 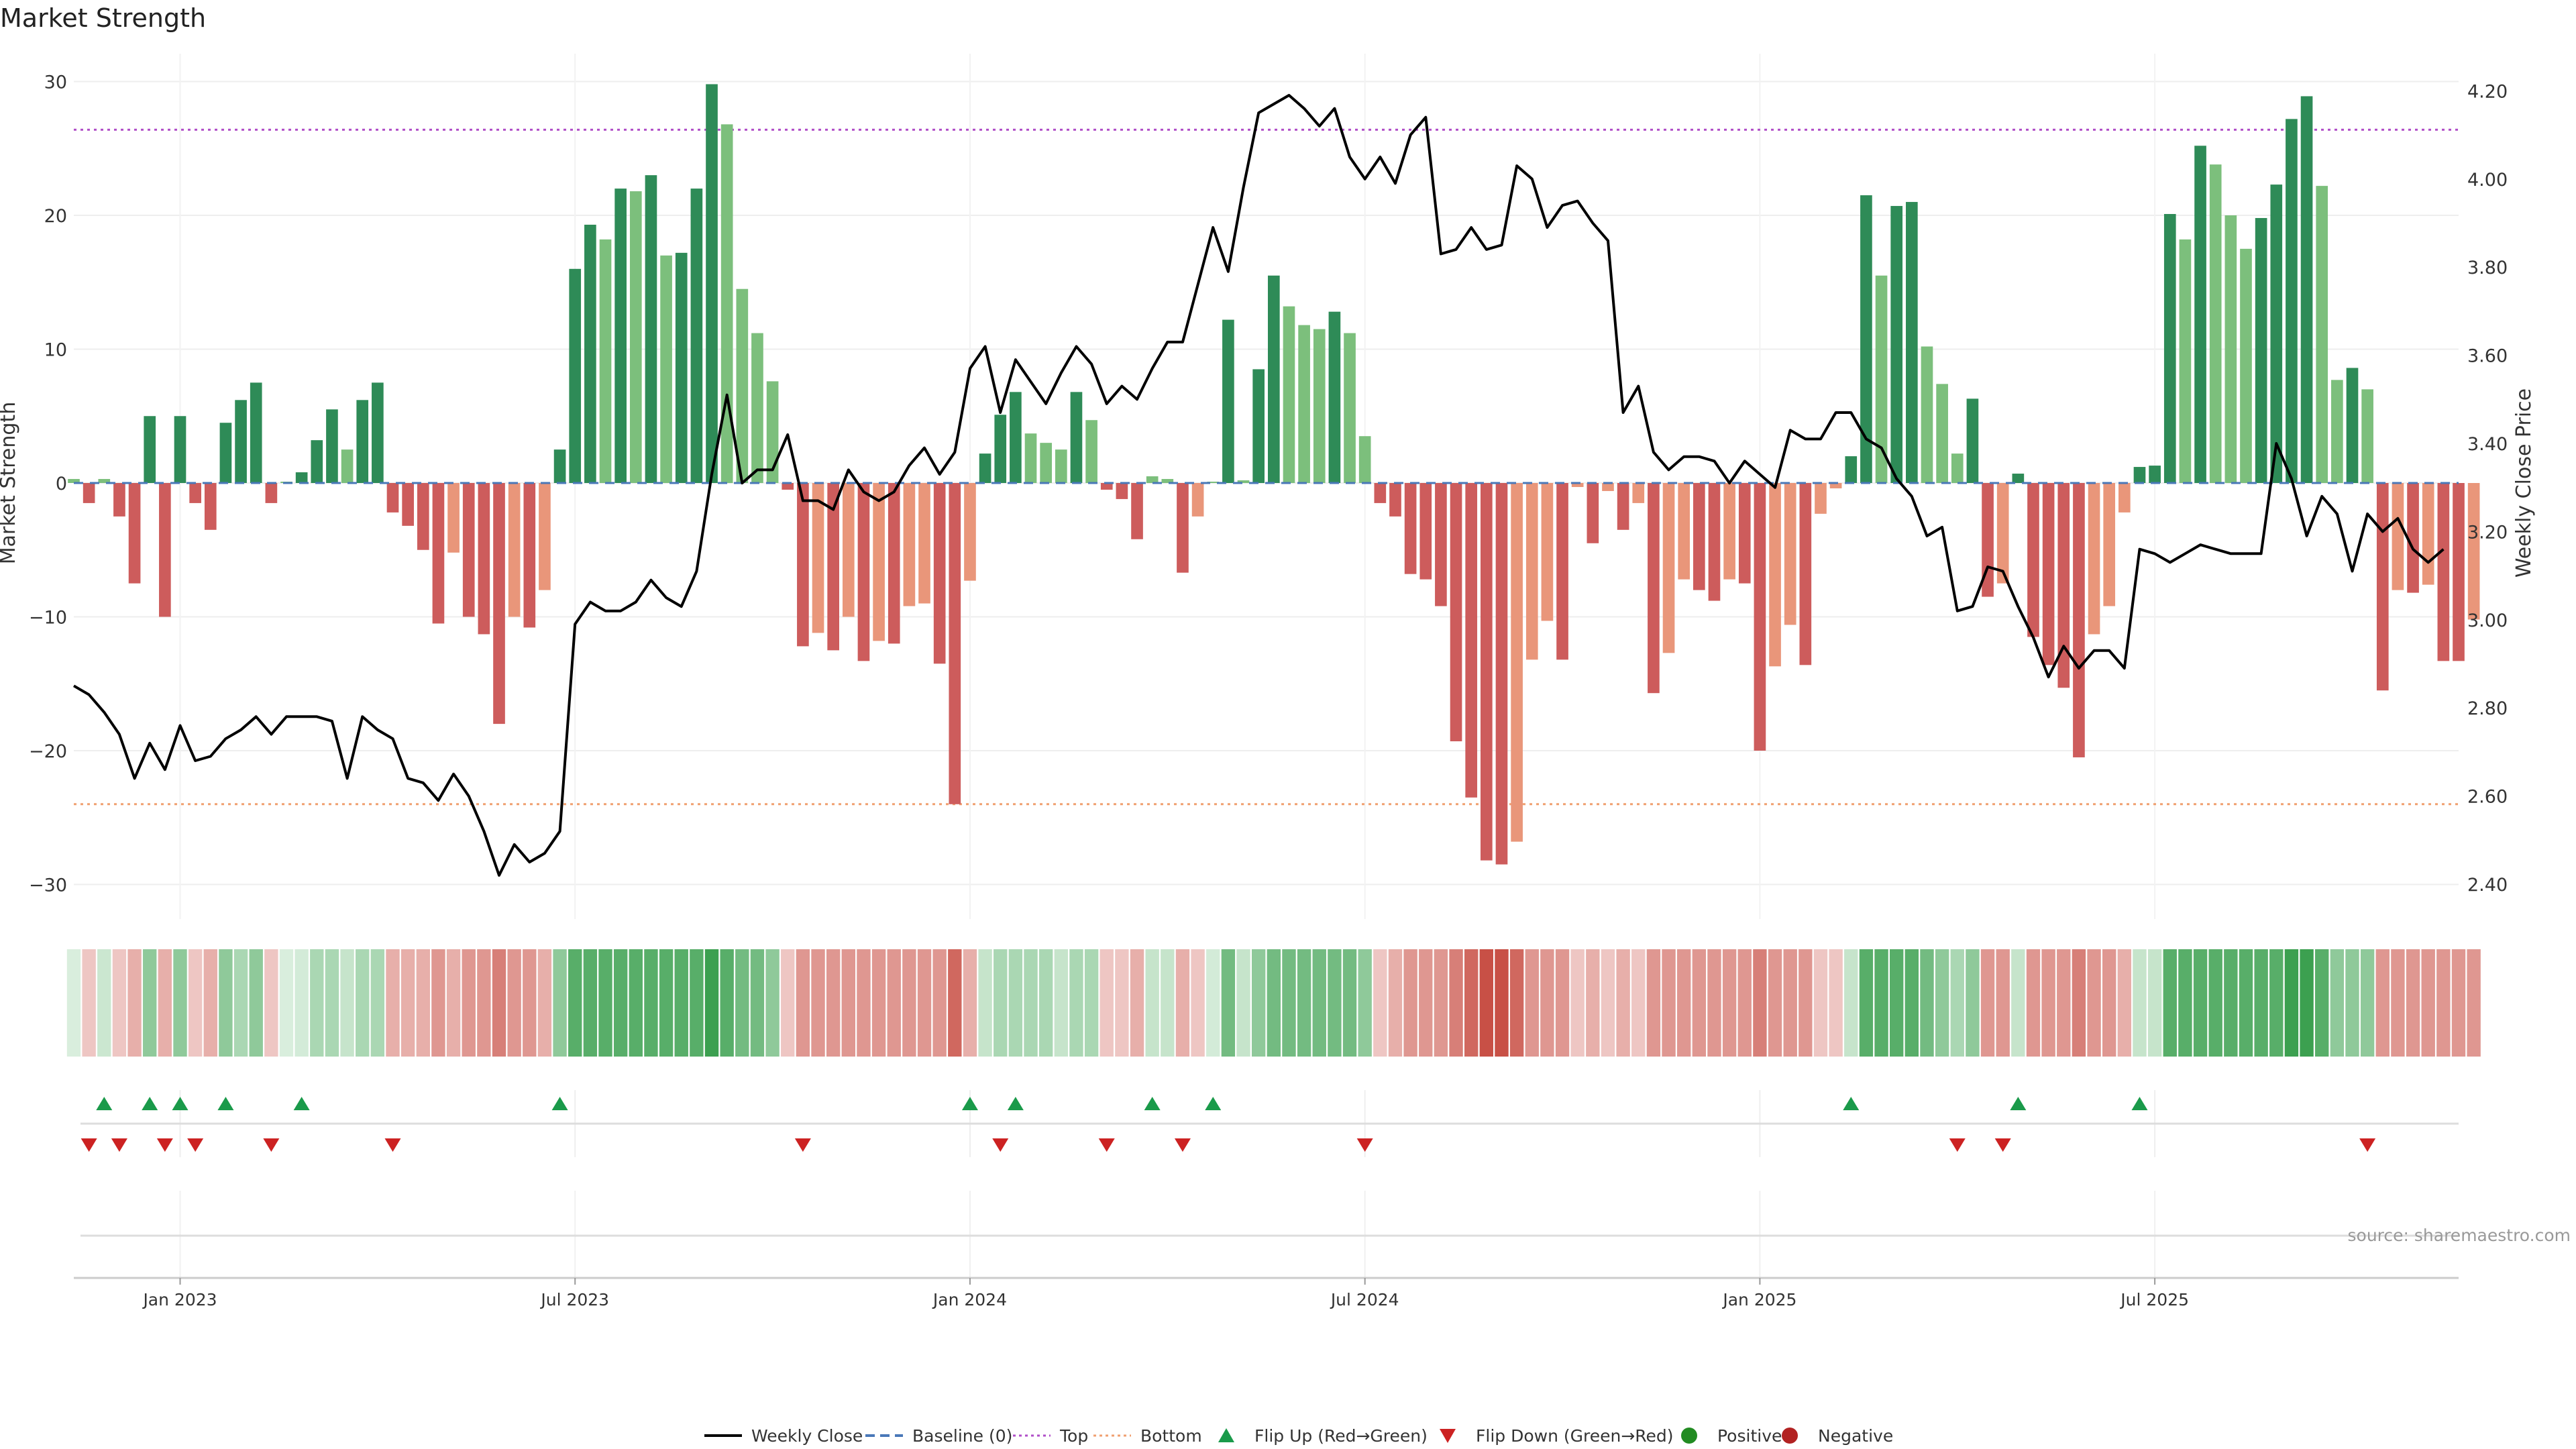 I want to click on legend-label: Top, so click(x=1073, y=1436).